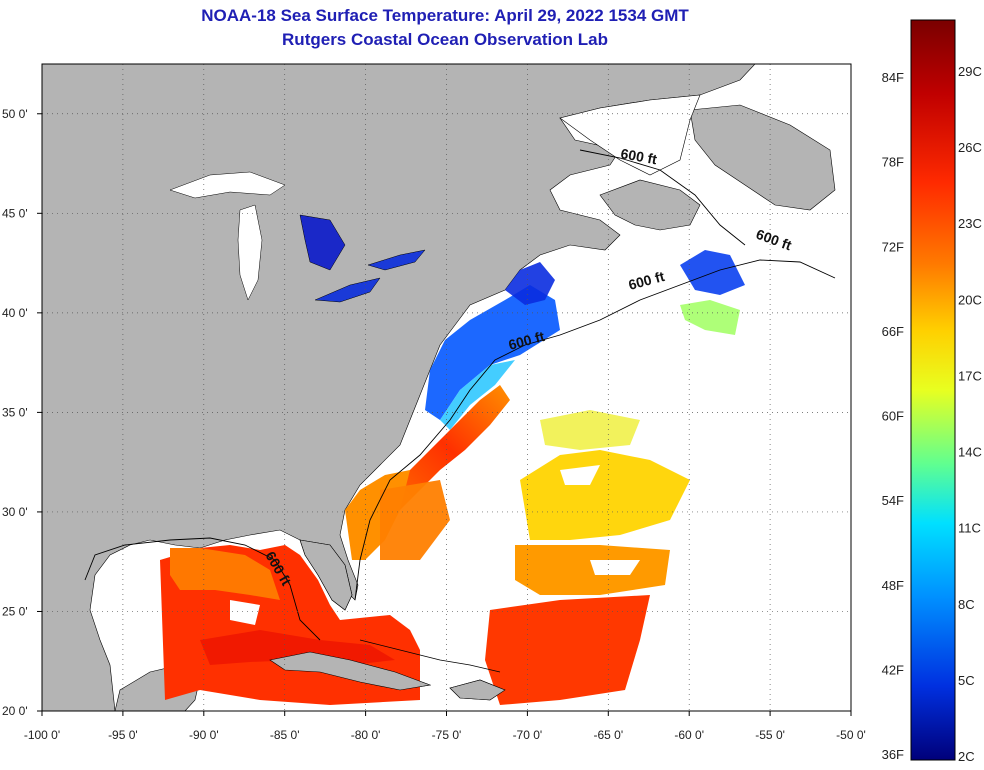 Image resolution: width=984 pixels, height=770 pixels. I want to click on lat-tick-label: 25 0', so click(15, 611).